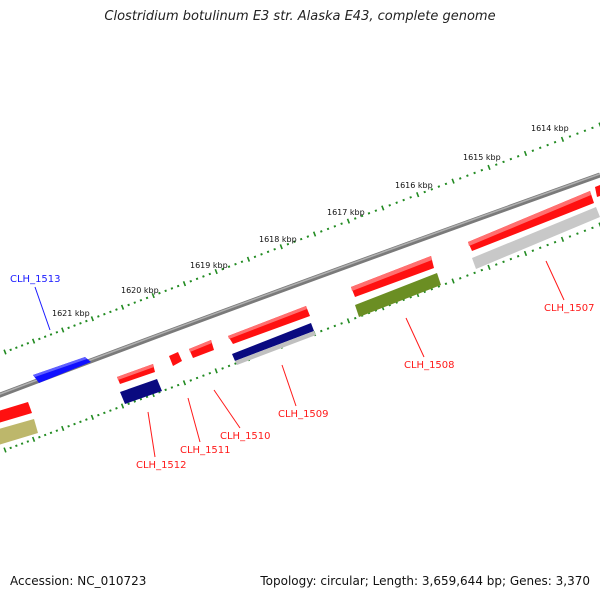 This screenshot has height=600, width=600. Describe the element at coordinates (536, 238) in the screenshot. I see `feature-clh1507-gray` at that location.